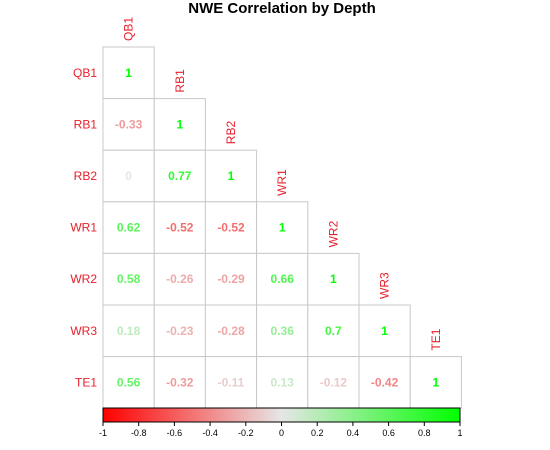  What do you see at coordinates (83, 228) in the screenshot?
I see `row-label-wr1: WR1` at bounding box center [83, 228].